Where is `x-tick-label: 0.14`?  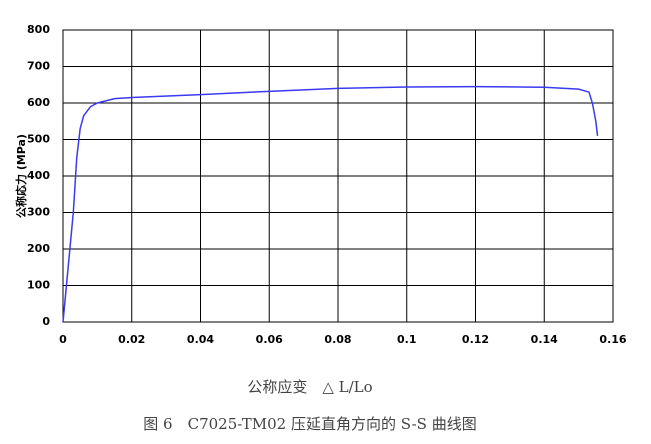 x-tick-label: 0.14 is located at coordinates (544, 339).